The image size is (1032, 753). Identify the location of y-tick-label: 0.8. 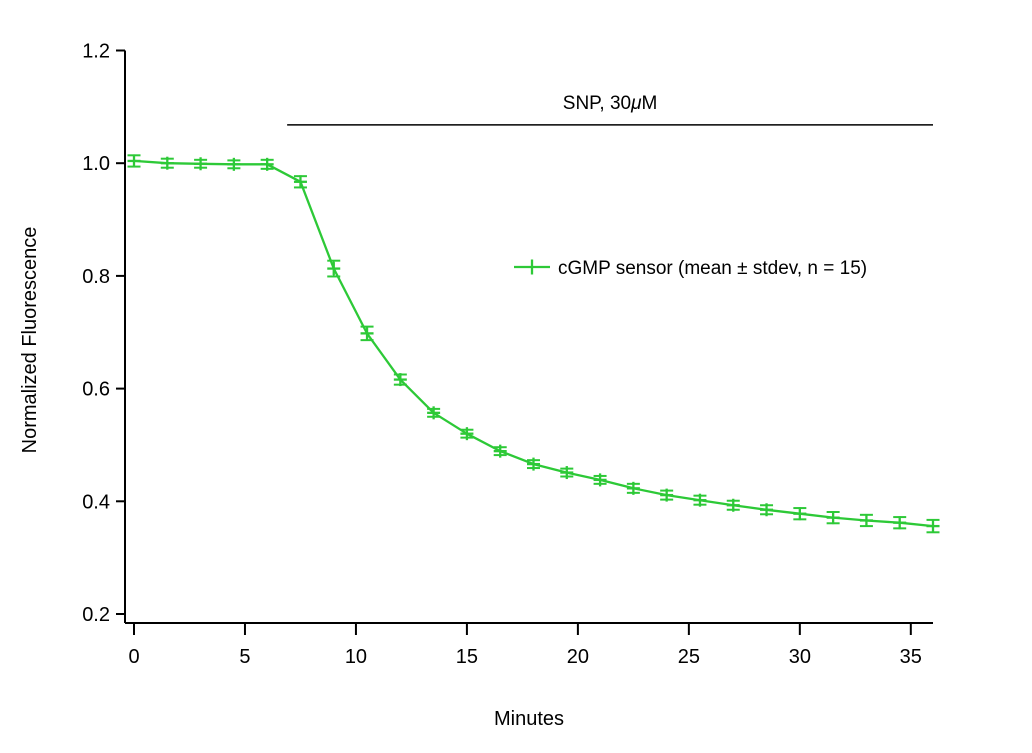
(96, 277).